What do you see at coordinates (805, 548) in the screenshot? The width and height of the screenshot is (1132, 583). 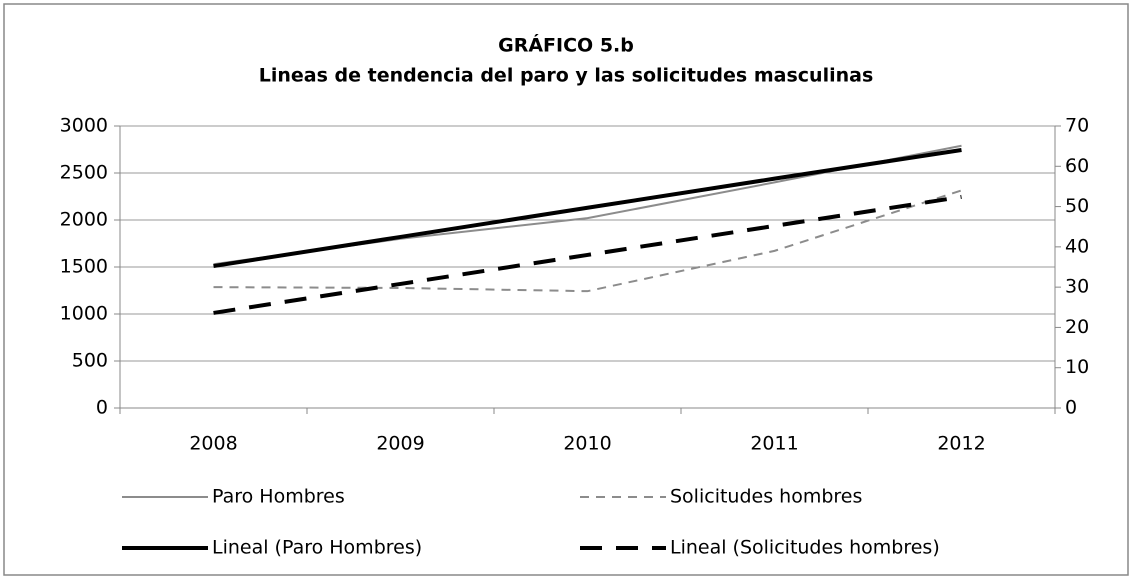 I see `legend-label: Lineal (Solicitudes hombres)` at bounding box center [805, 548].